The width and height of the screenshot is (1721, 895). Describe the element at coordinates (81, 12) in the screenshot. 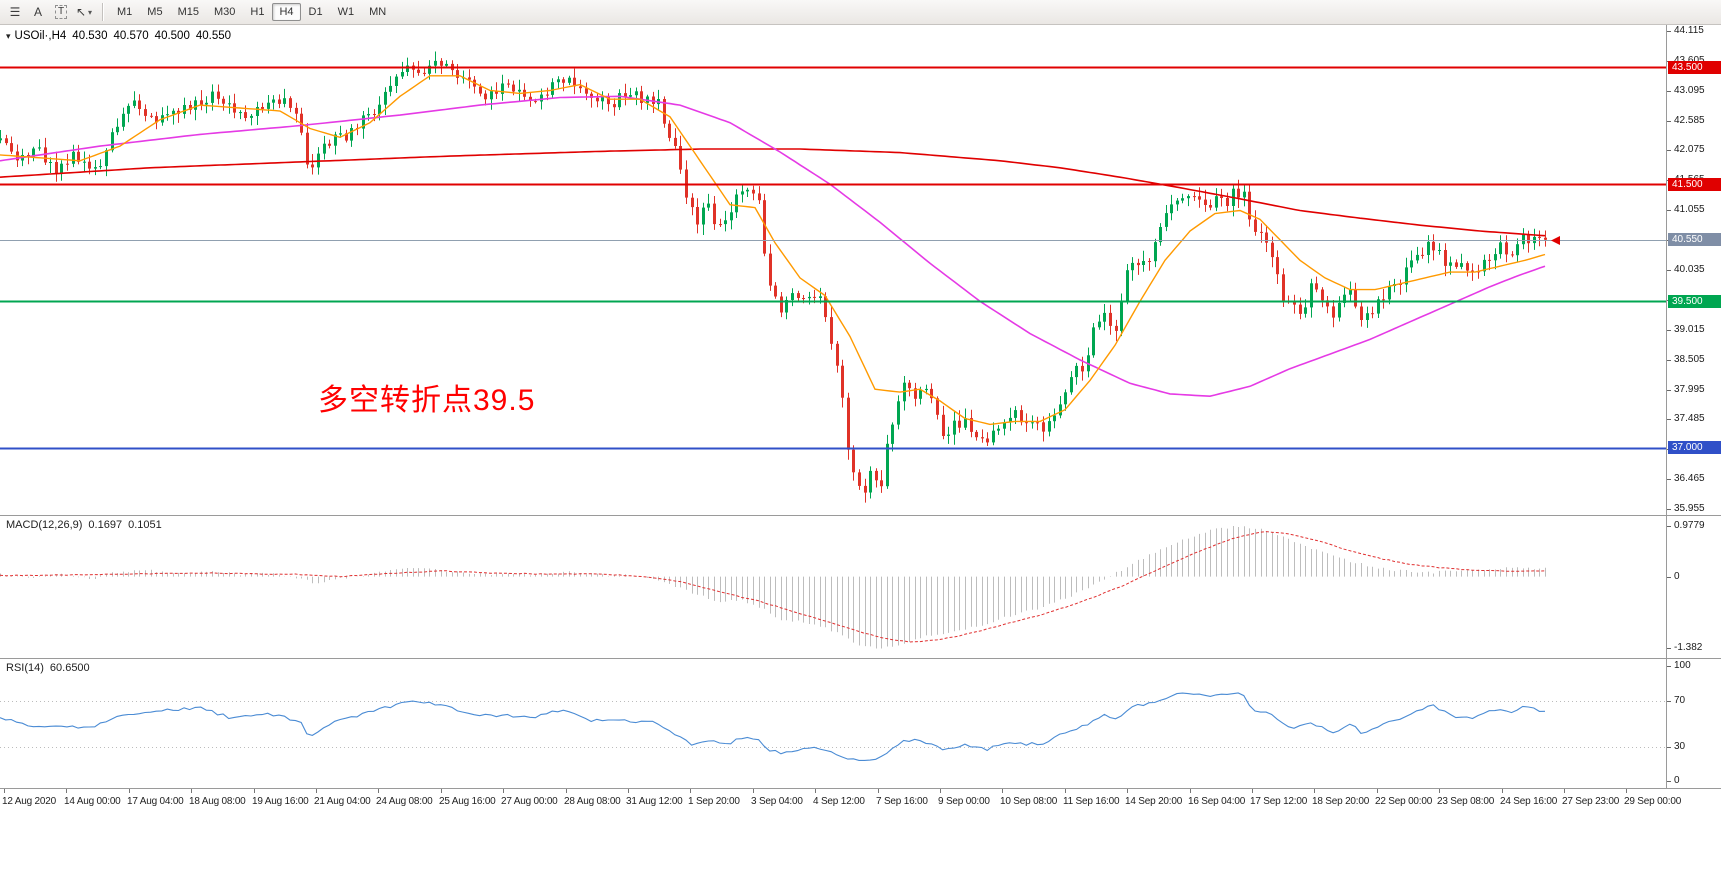

I see `cursor-icon: ↖` at that location.